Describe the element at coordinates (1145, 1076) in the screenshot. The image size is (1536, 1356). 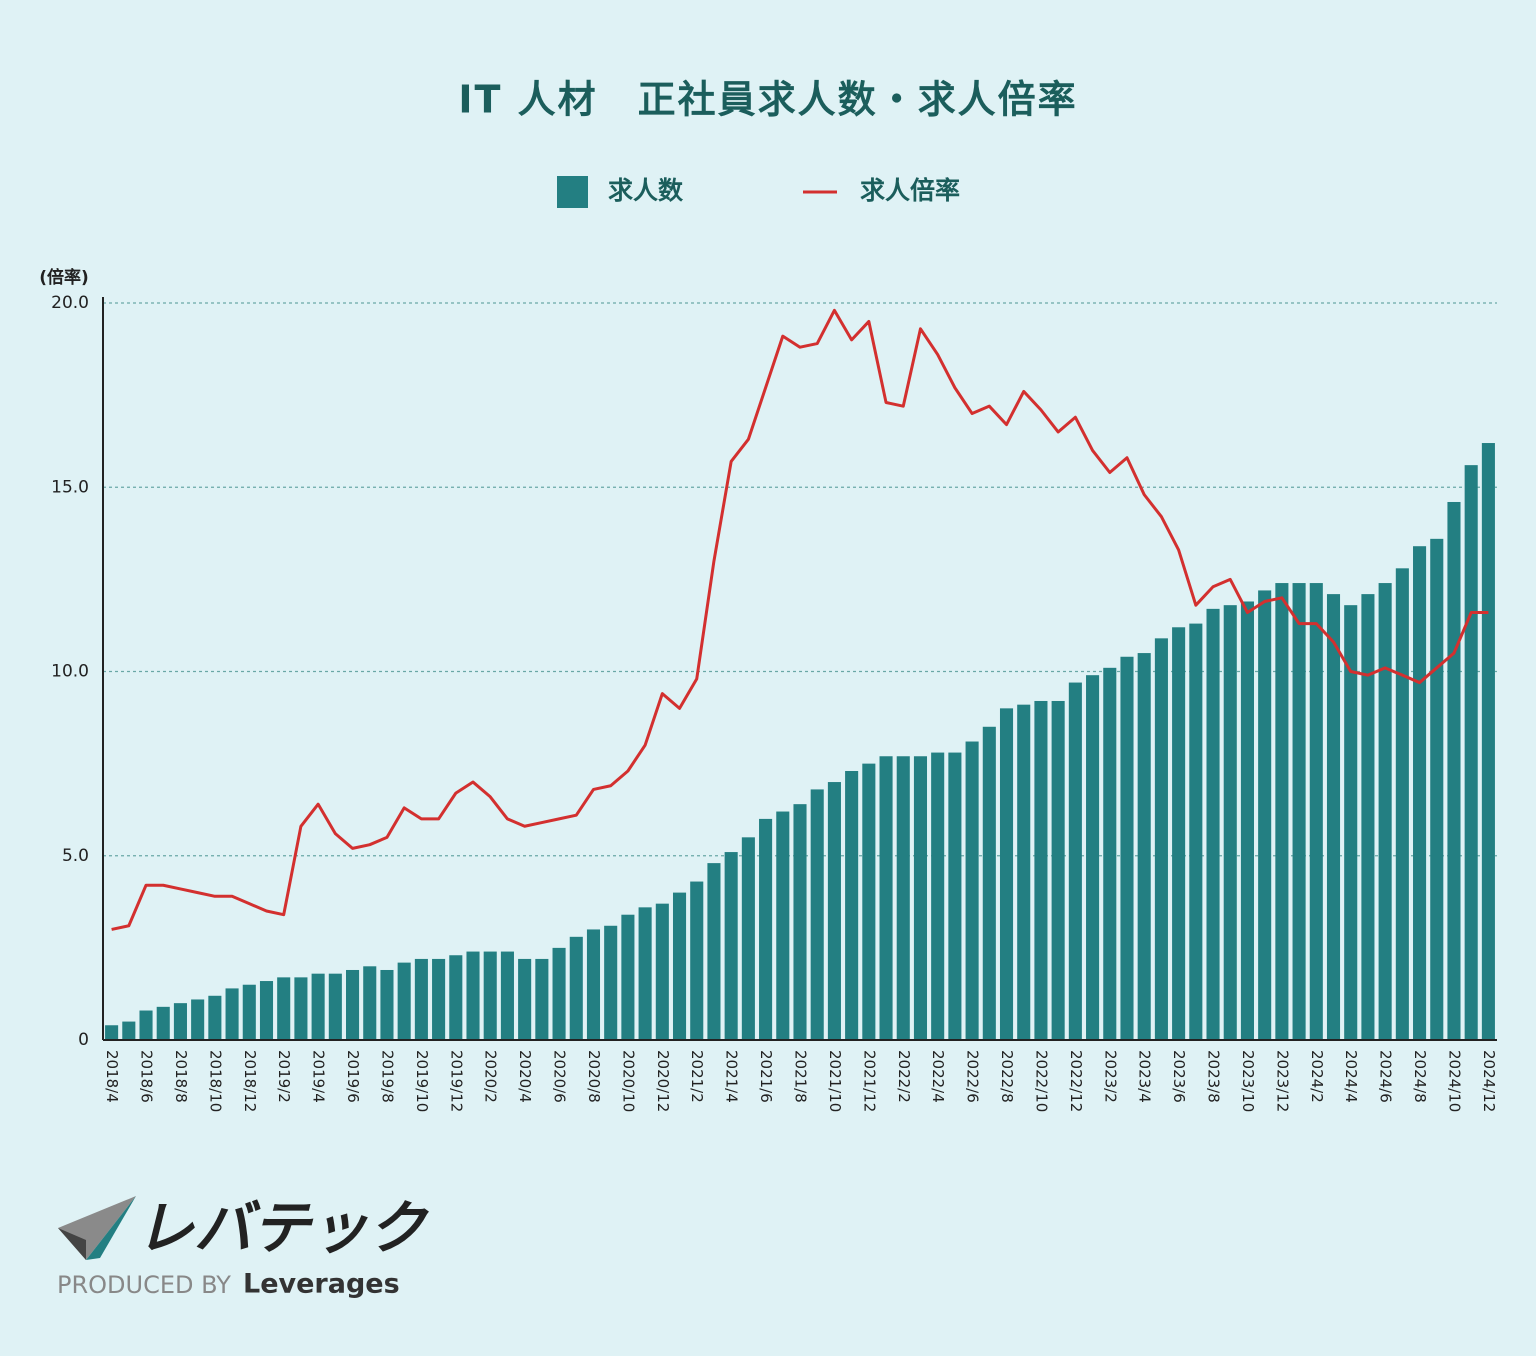
I see `x-tick-label: 2023/4` at that location.